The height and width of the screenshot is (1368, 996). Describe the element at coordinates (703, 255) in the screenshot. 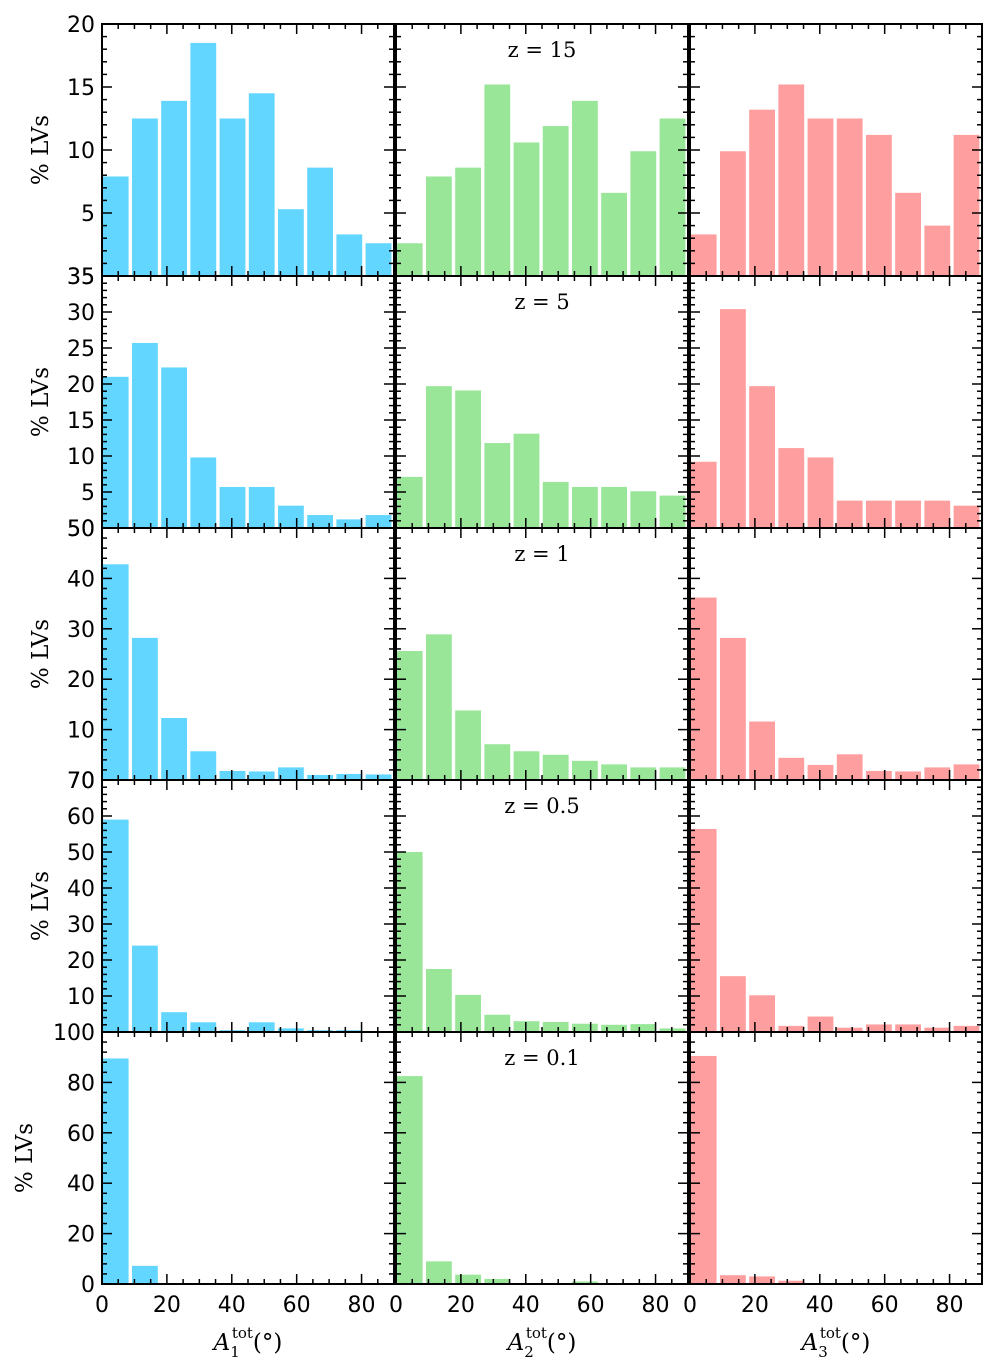

I see `bar-A3-row0-bin0` at that location.